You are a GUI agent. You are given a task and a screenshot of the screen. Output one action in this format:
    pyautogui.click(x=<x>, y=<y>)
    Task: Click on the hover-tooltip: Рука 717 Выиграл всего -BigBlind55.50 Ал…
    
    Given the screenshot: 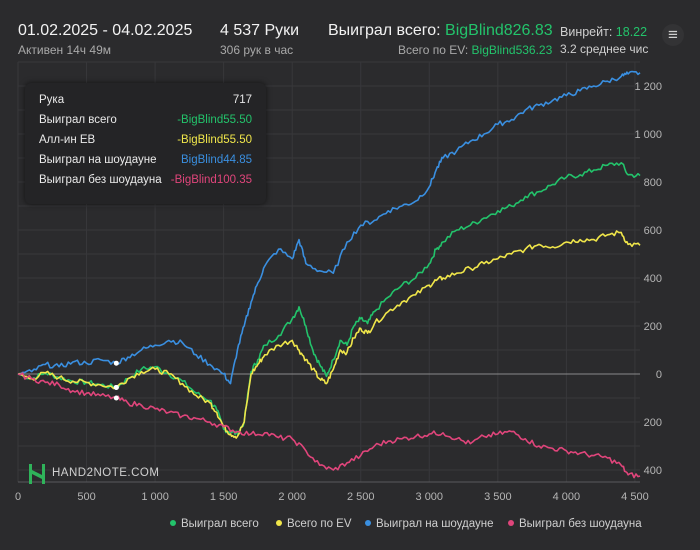 What is the action you would take?
    pyautogui.click(x=145, y=143)
    